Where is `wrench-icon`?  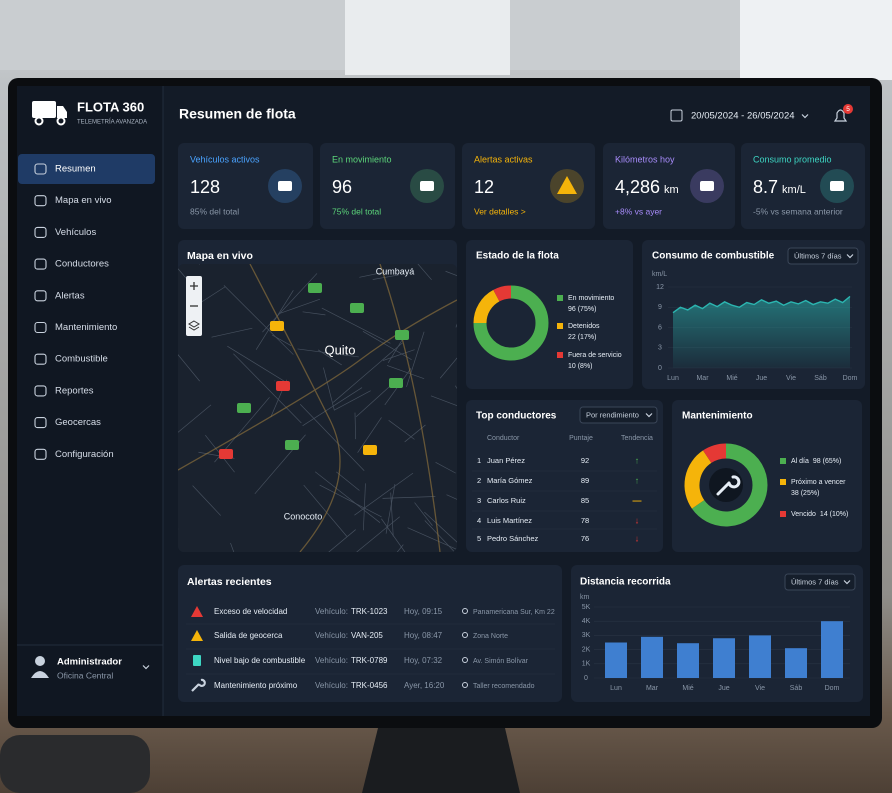
wrench-icon is located at coordinates (728, 485).